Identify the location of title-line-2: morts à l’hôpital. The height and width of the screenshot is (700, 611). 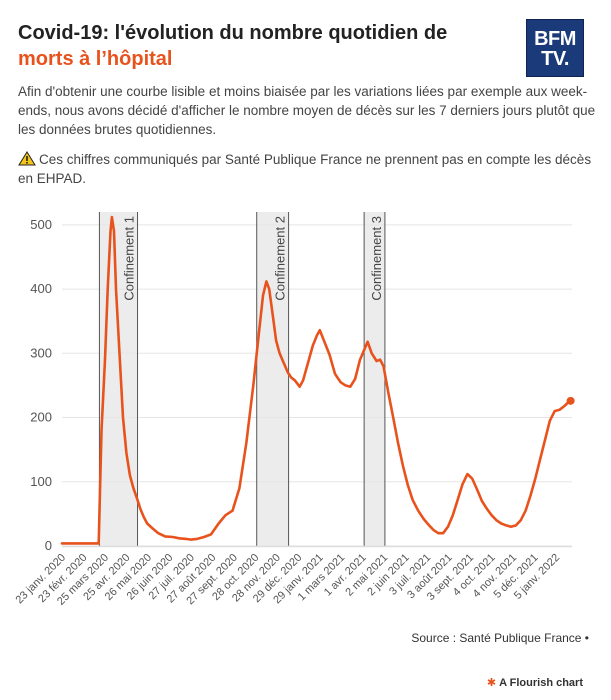
(95, 59).